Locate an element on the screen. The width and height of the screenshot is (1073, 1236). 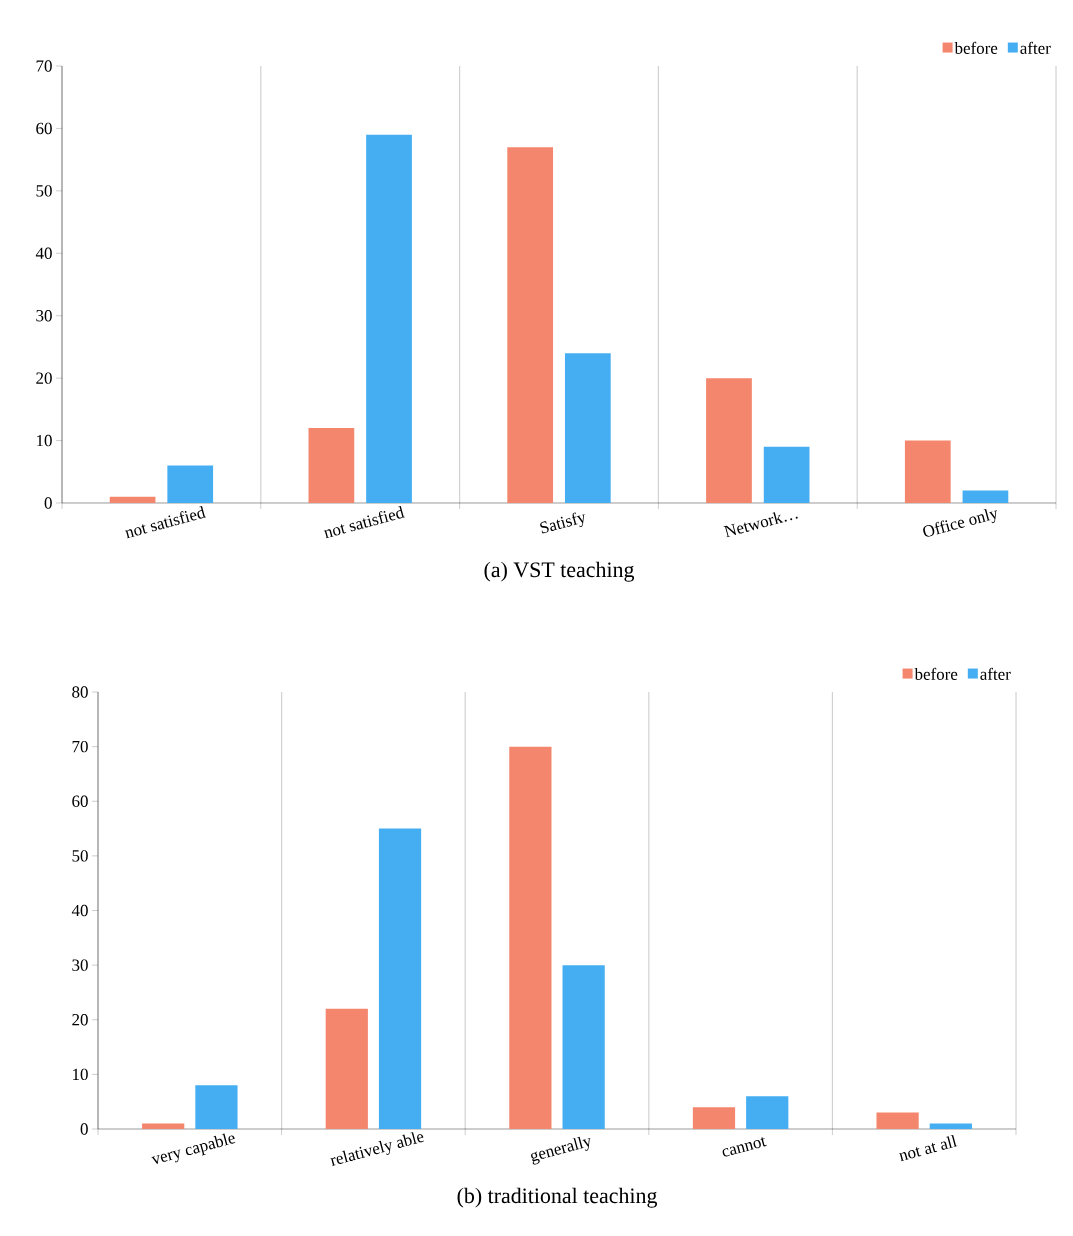
text: (a) VST teaching is located at coordinates (559, 571).